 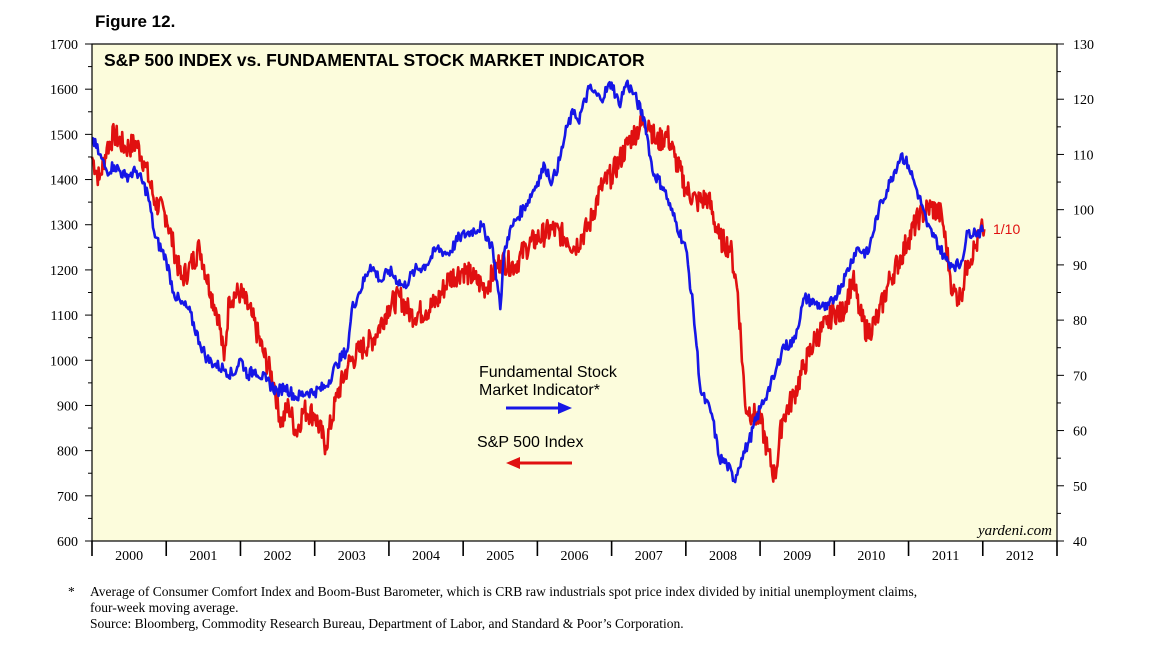 What do you see at coordinates (64, 45) in the screenshot?
I see `left-axis-tick-label: 1700` at bounding box center [64, 45].